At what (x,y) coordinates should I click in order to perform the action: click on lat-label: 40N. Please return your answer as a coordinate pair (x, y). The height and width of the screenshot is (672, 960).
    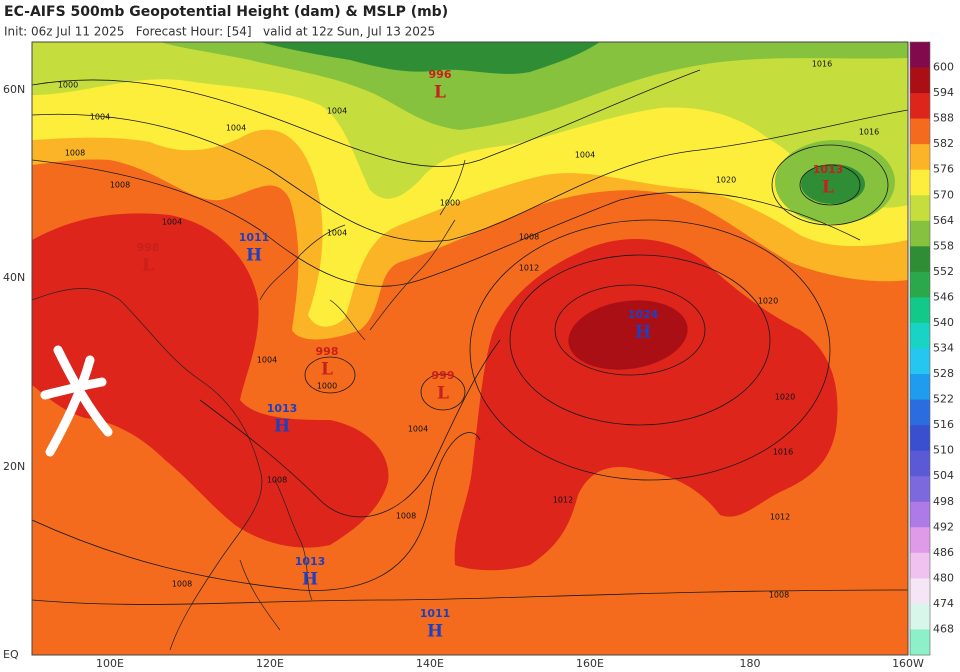
    Looking at the image, I should click on (14, 277).